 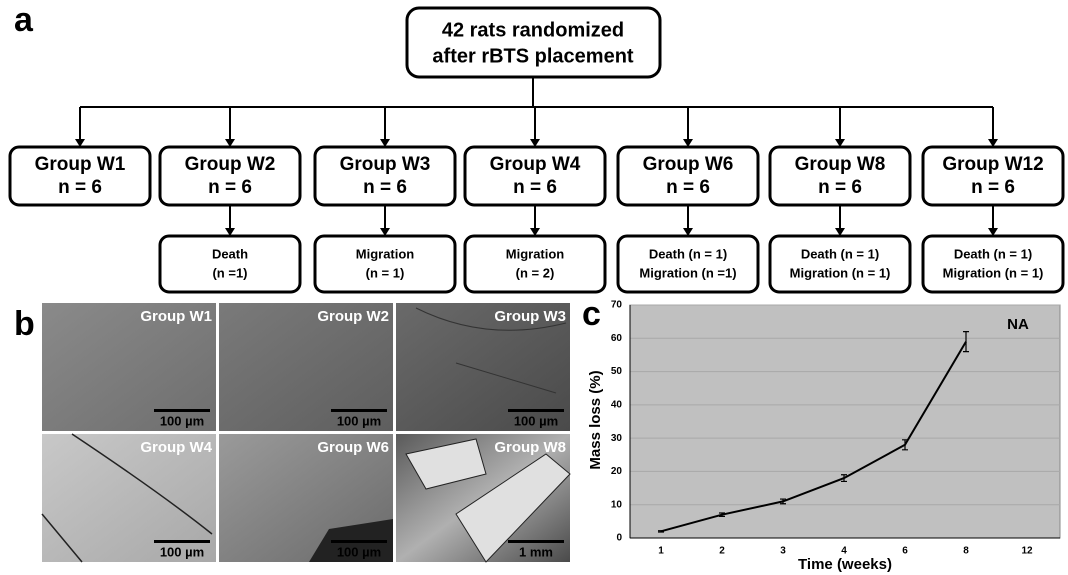 I want to click on sem-label: Group W1, so click(x=176, y=316).